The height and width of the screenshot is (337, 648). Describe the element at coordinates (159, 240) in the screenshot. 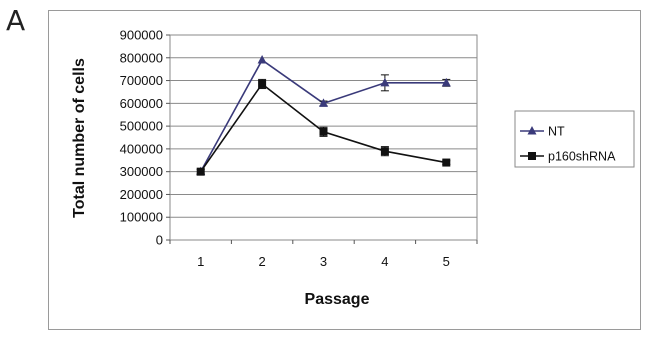

I see `y-tick-label: 0` at that location.